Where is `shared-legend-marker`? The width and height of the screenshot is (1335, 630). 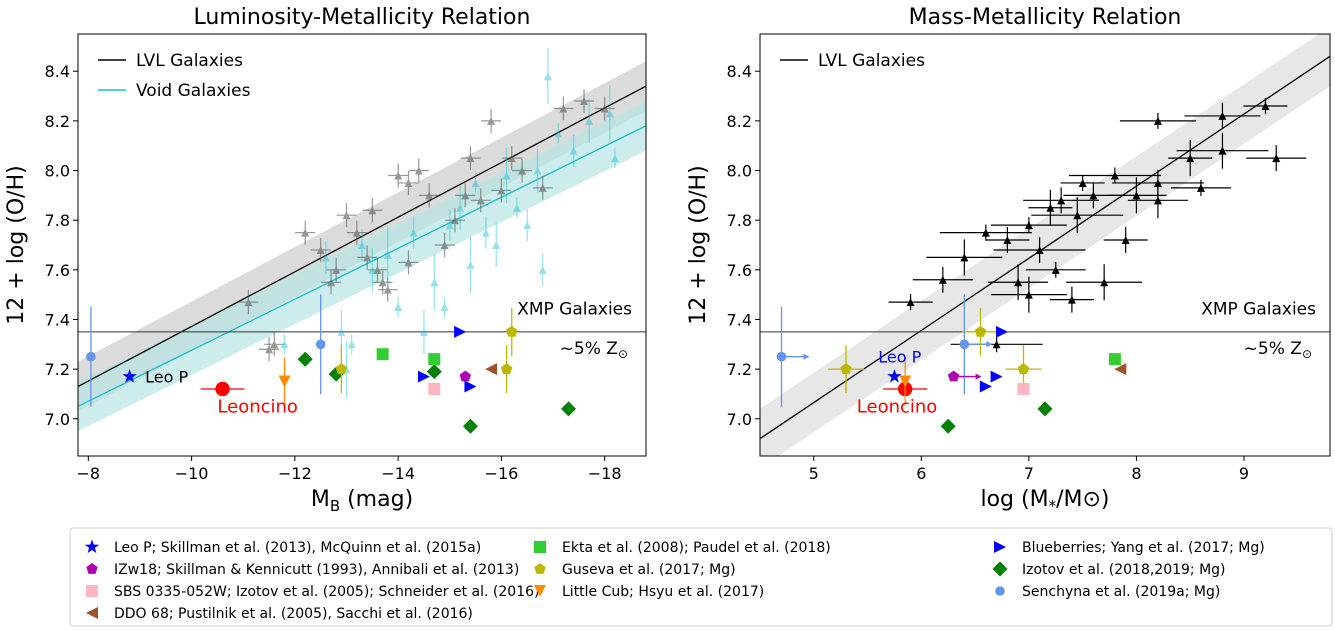
shared-legend-marker is located at coordinates (1000, 569).